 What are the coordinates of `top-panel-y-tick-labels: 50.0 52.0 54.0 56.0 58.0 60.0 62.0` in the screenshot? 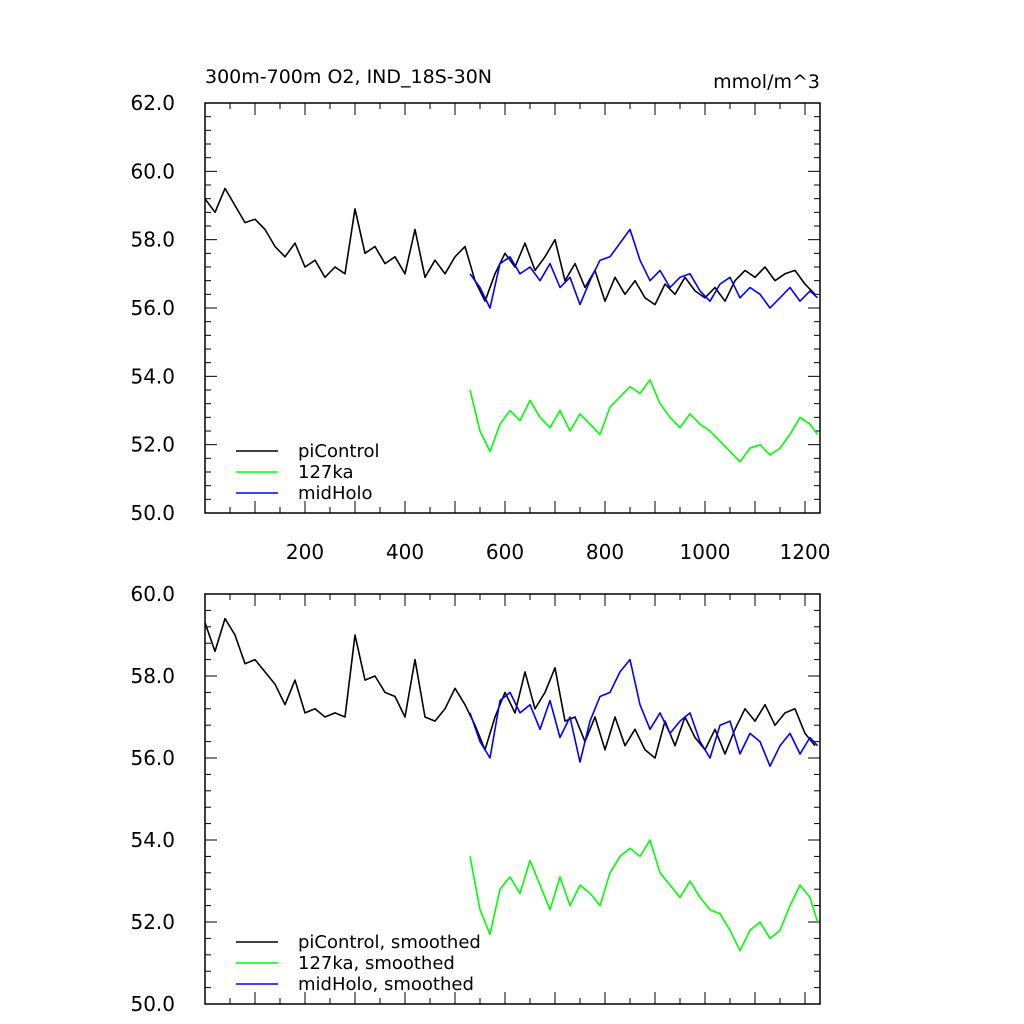 It's located at (152, 308).